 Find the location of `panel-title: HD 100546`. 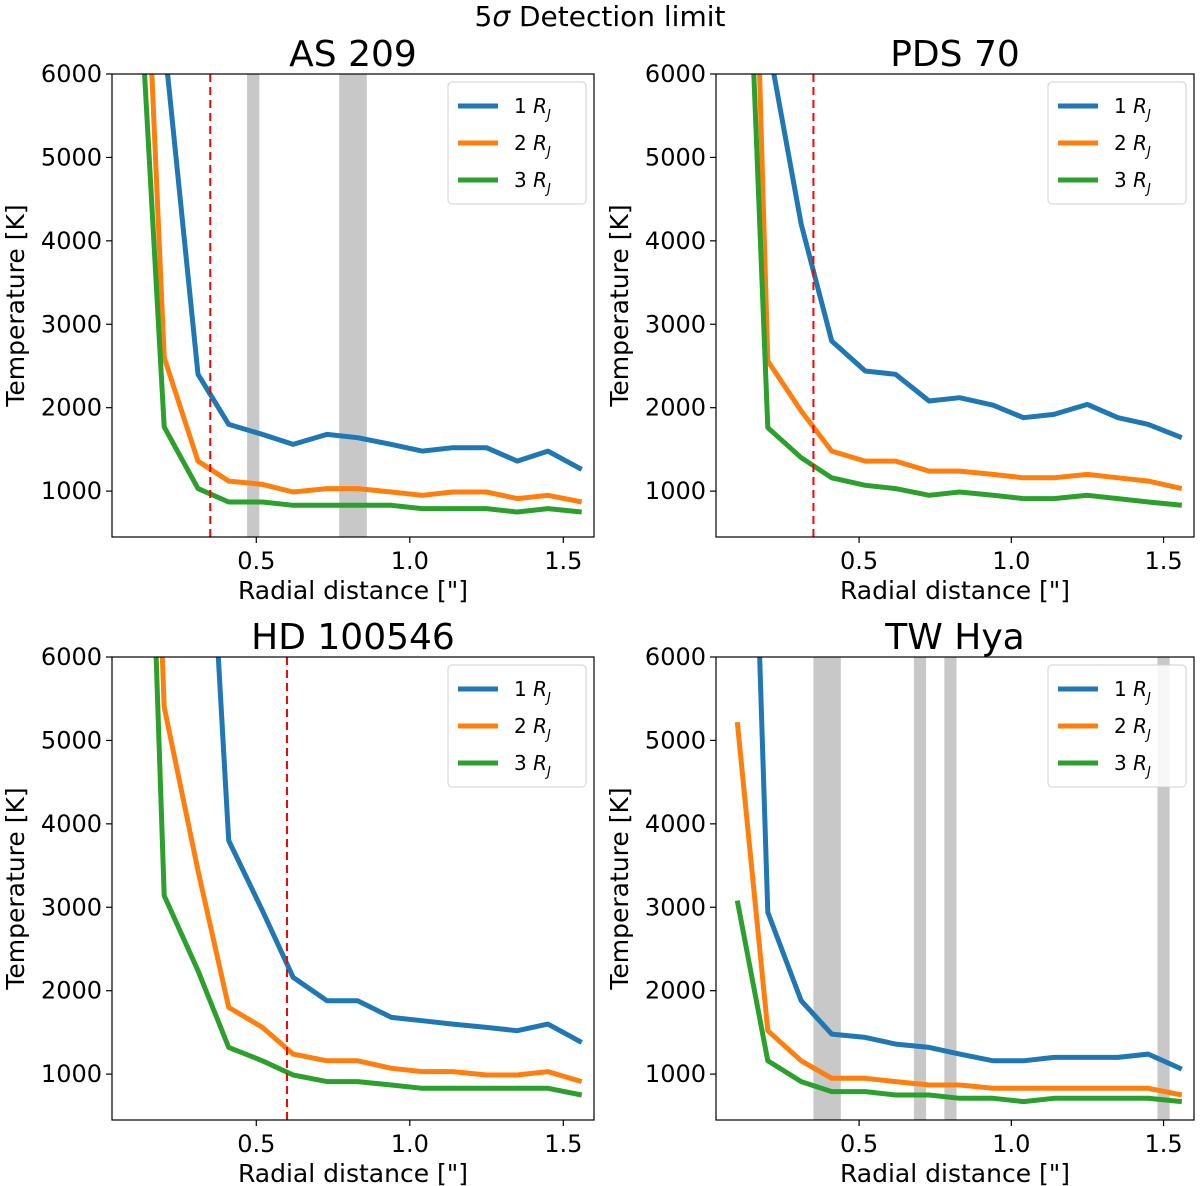

panel-title: HD 100546 is located at coordinates (353, 637).